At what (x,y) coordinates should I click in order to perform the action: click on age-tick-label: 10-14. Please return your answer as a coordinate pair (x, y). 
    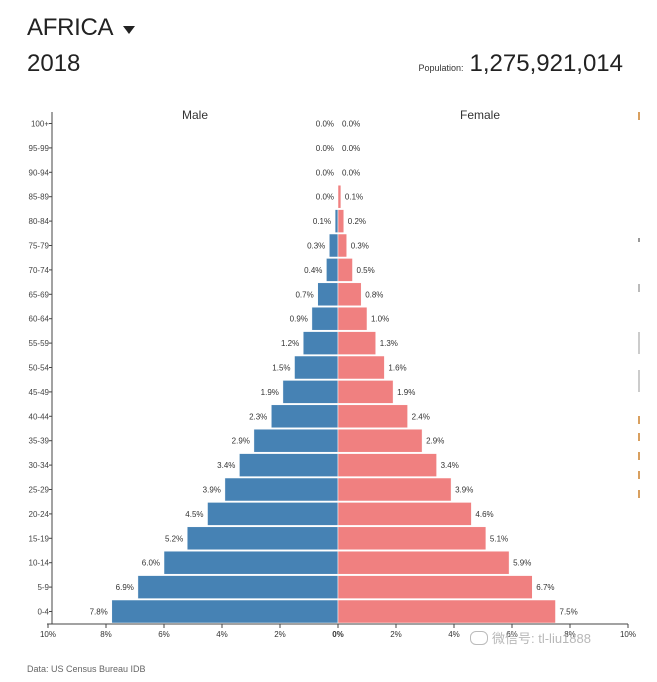
    Looking at the image, I should click on (39, 563).